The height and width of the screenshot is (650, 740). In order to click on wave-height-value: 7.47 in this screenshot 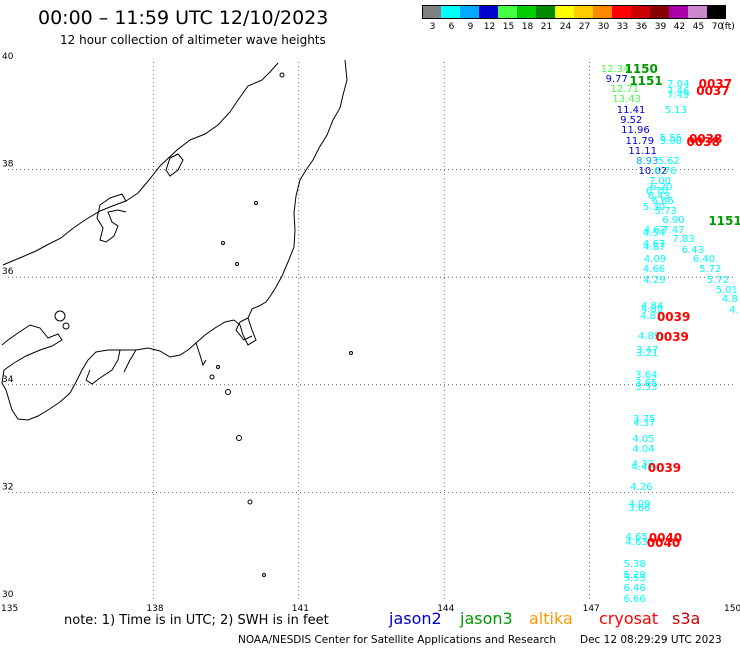, I will do `click(673, 230)`.